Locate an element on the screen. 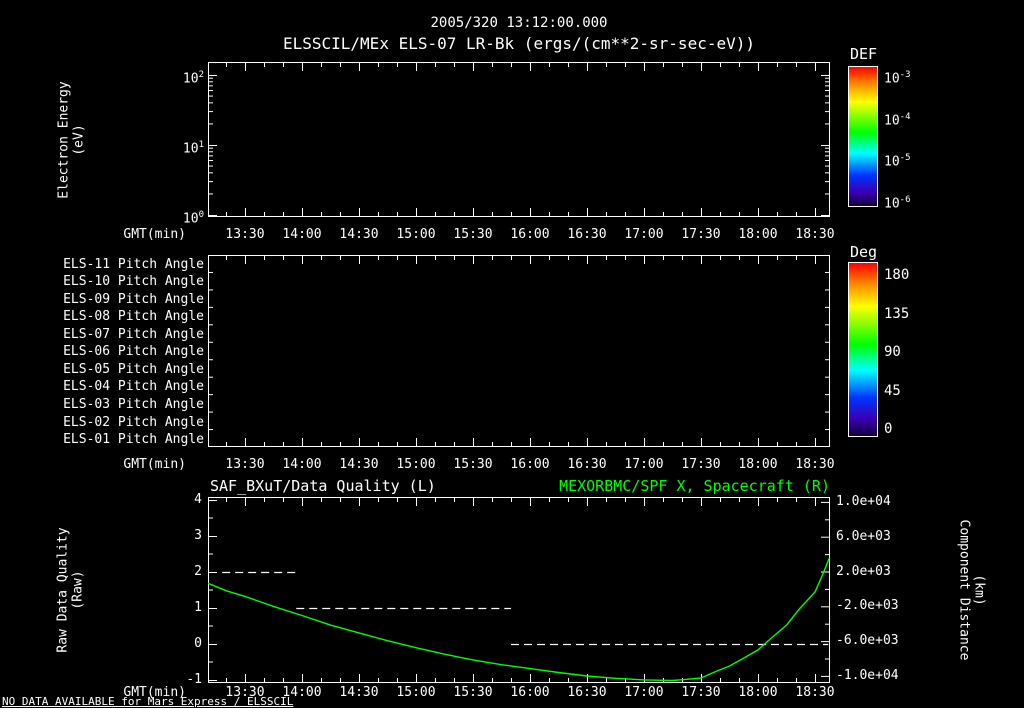  quality-tick-label: 3 is located at coordinates (198, 535).